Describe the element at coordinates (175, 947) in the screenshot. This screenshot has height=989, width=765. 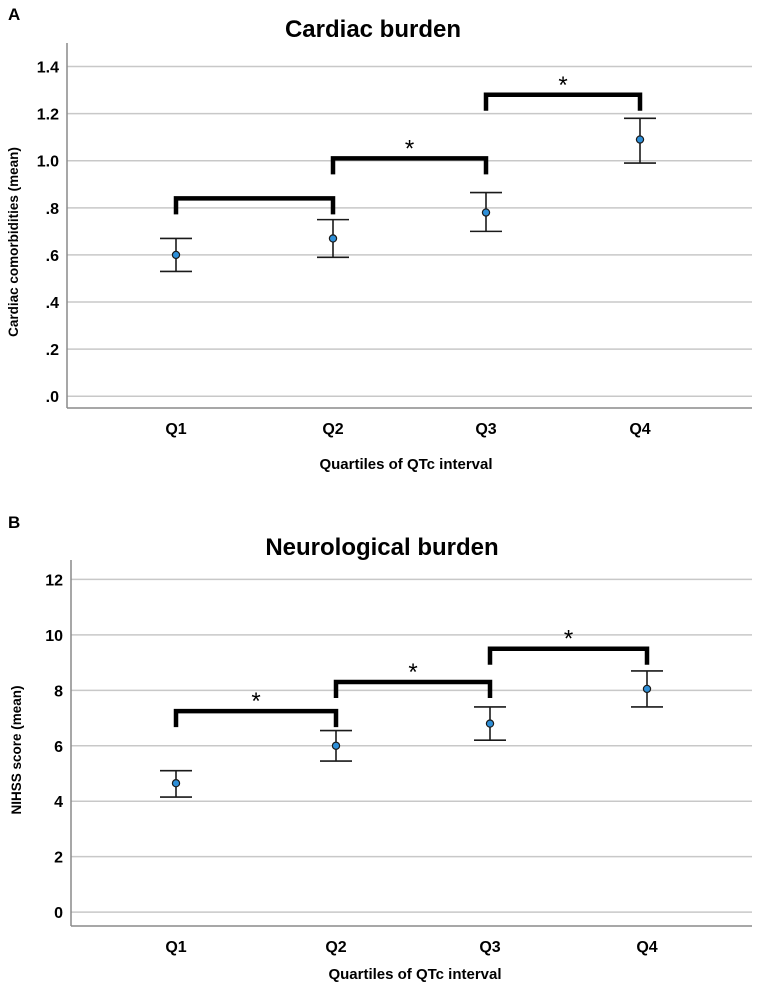
I see `x-tick-label-b-q1: Q1` at that location.